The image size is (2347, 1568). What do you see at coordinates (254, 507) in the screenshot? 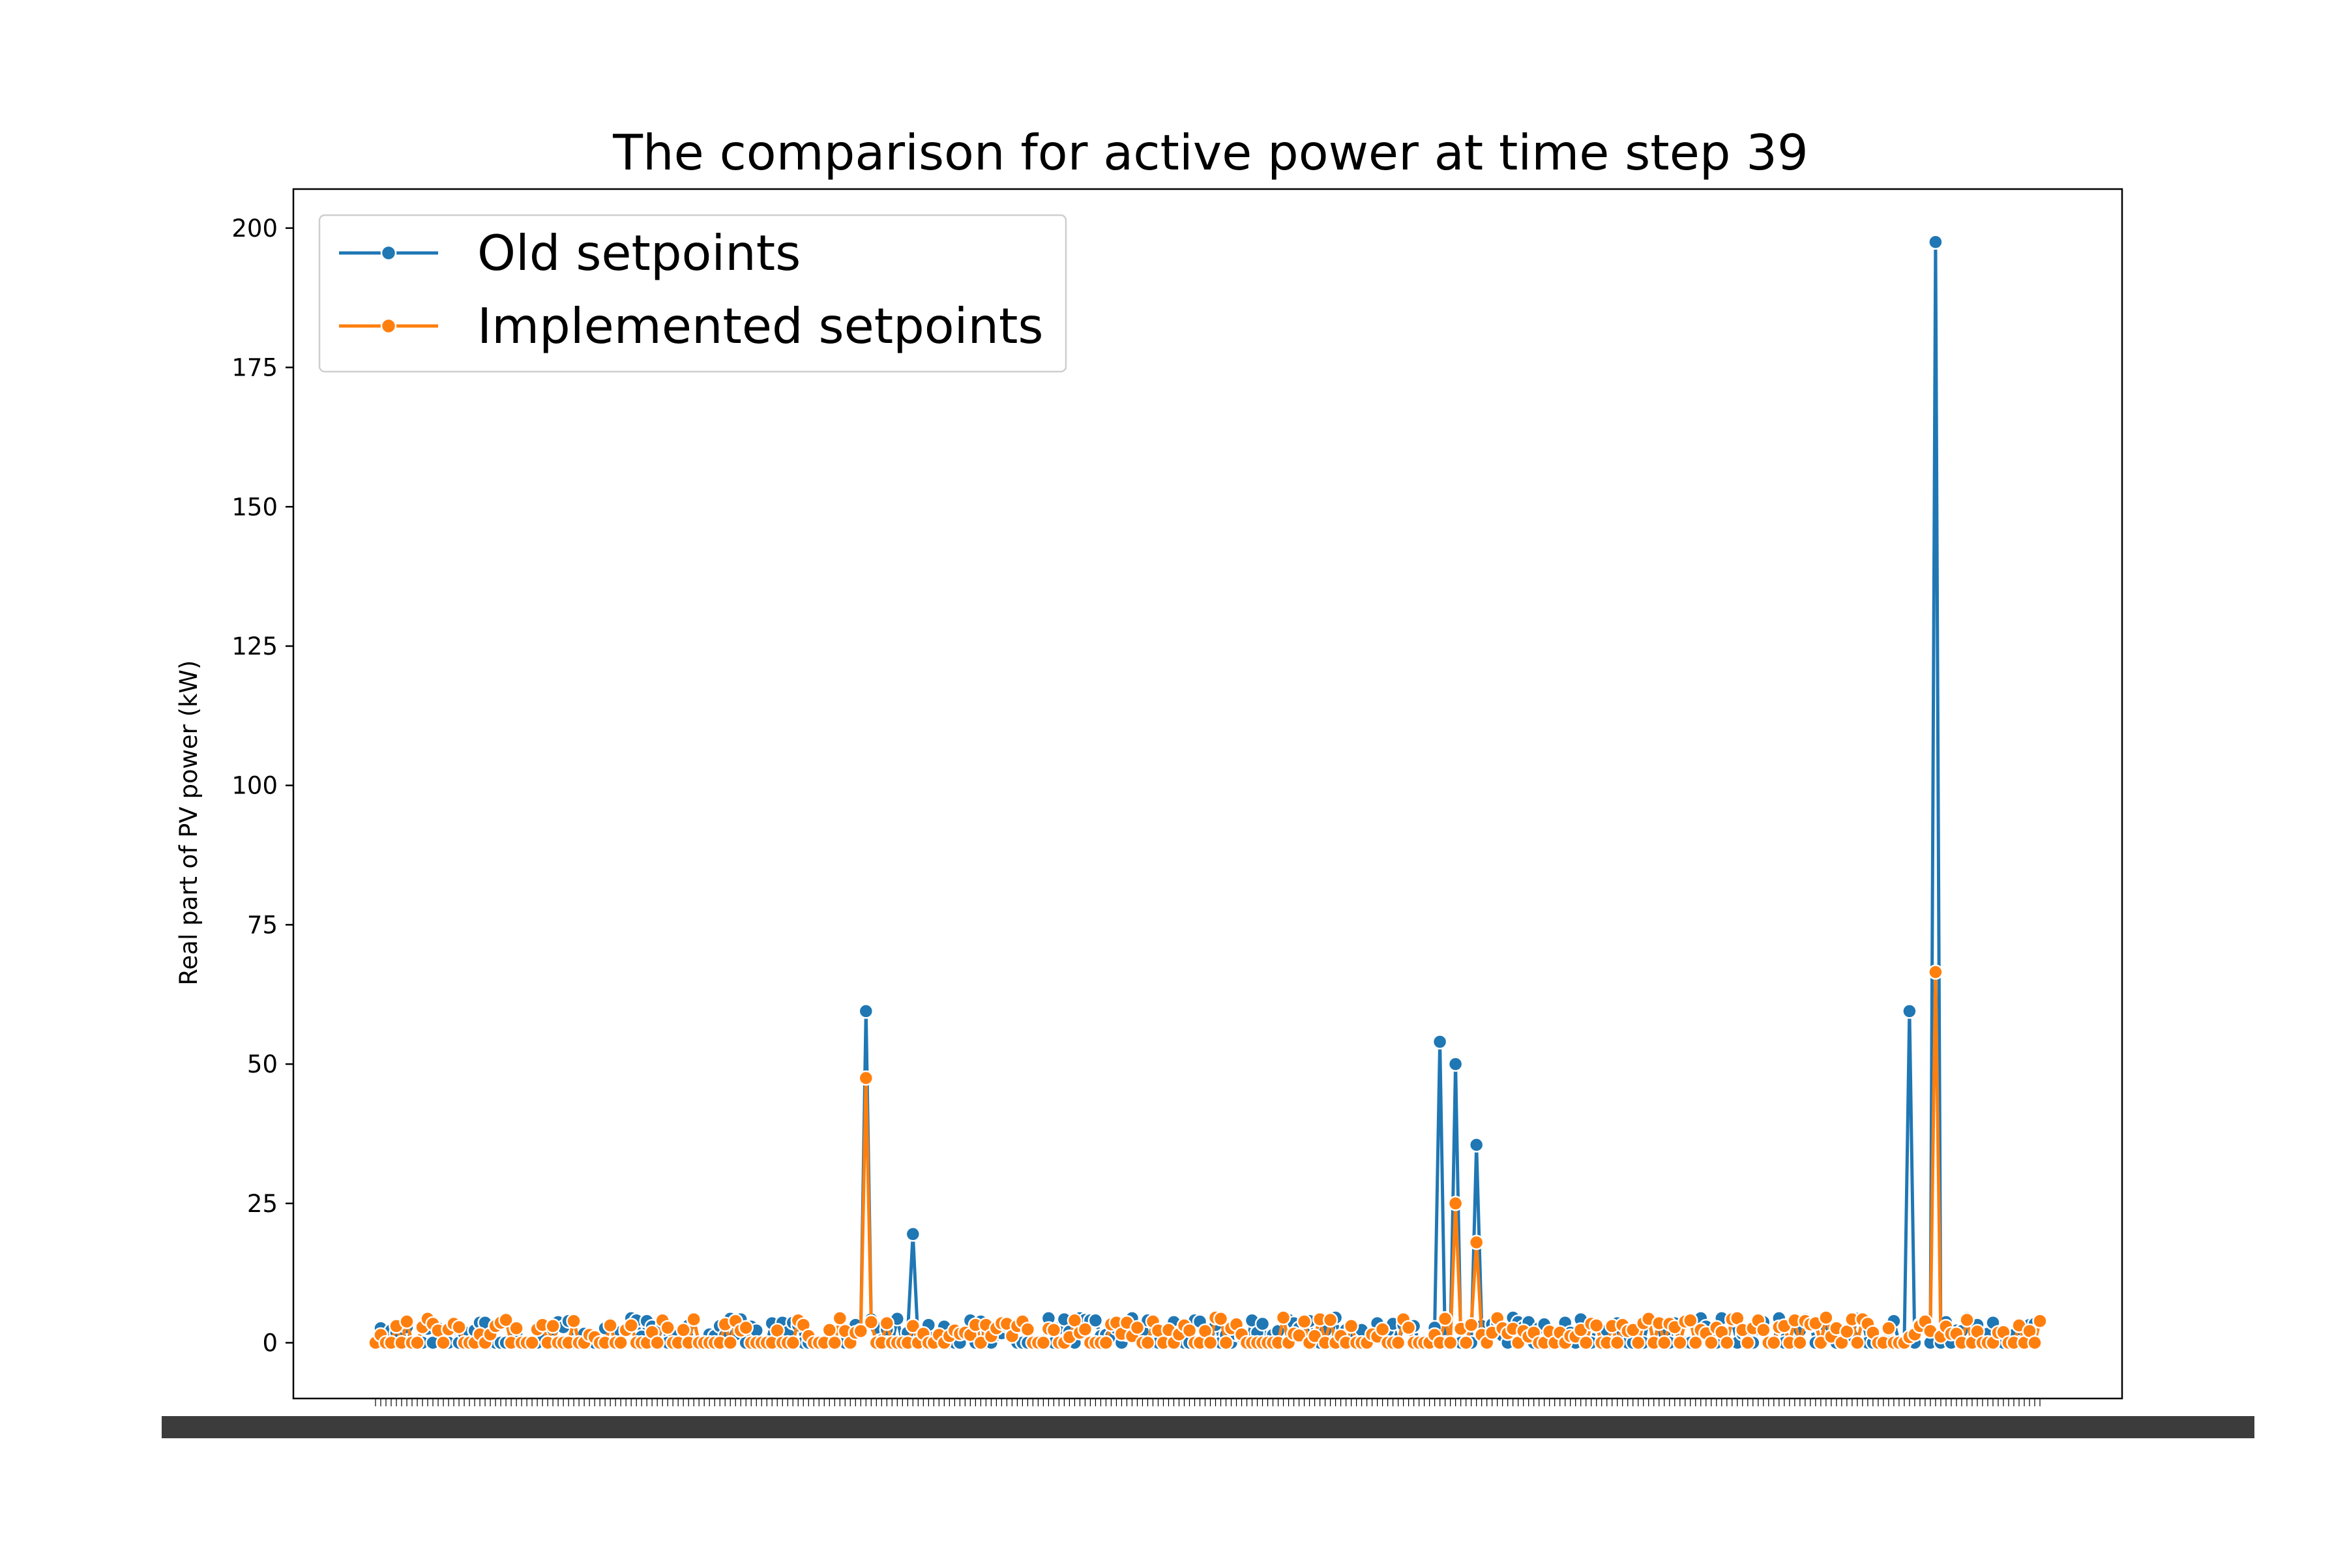
I see `y-tick-label: 150` at bounding box center [254, 507].